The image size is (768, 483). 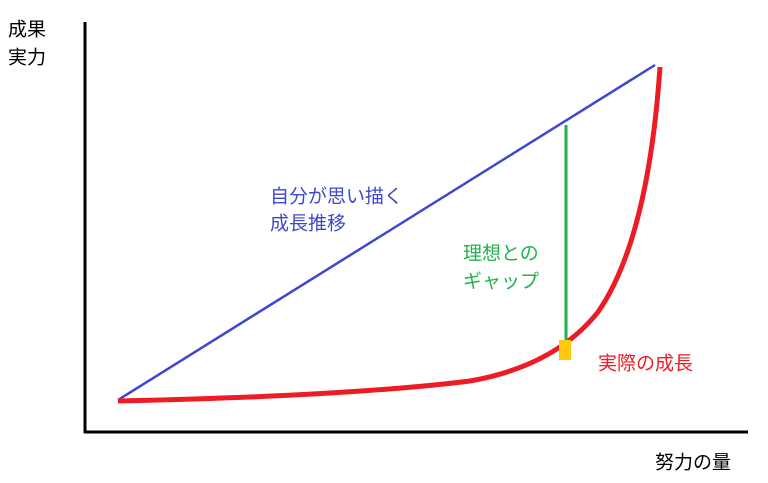 I want to click on y-axis-label: 実力, so click(x=27, y=58).